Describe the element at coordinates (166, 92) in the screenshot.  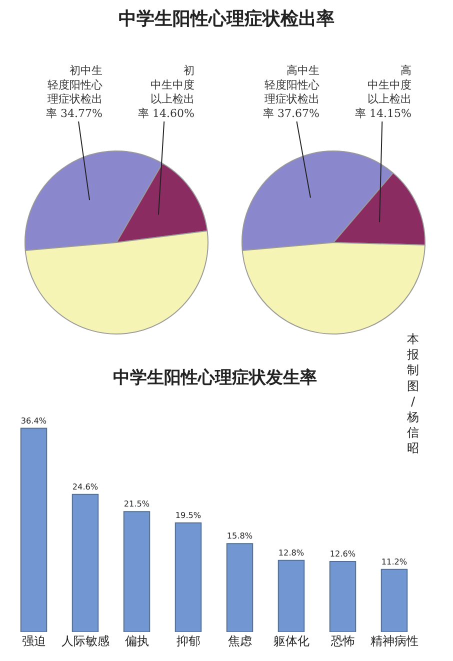
I see `slice-label: 初中生中度以上检出率 14.60%` at that location.